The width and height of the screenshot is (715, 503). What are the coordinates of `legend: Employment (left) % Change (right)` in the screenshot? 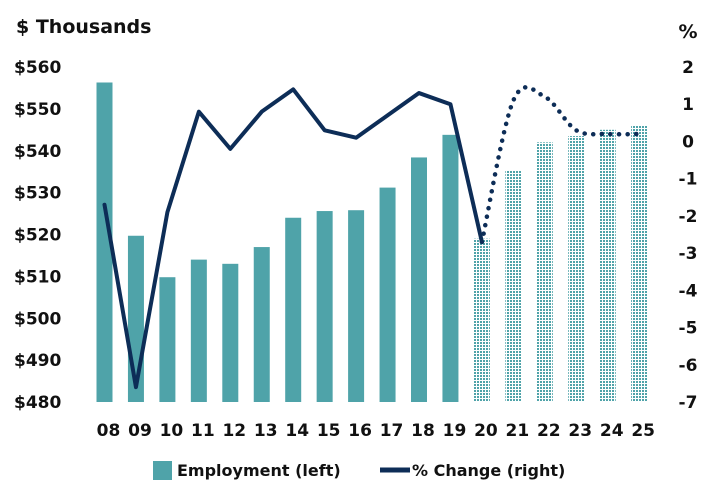 It's located at (359, 470).